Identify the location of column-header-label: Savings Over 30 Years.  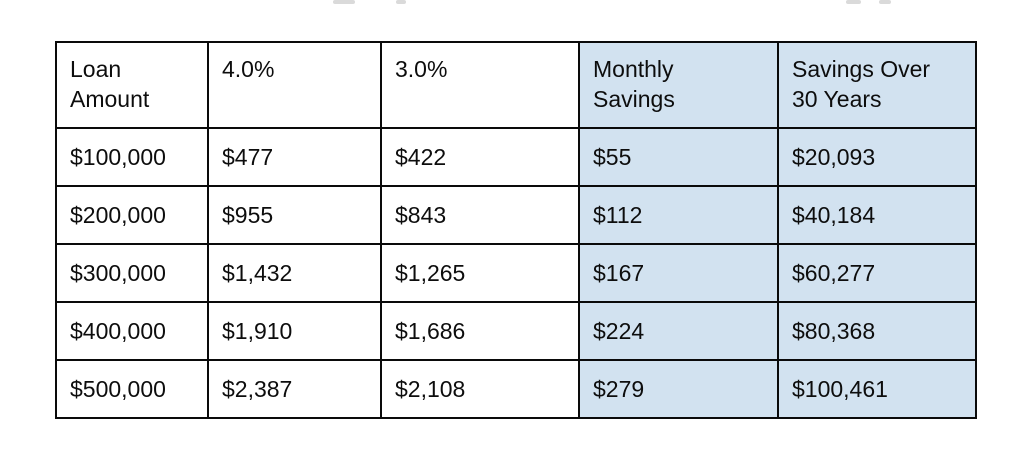
(861, 84).